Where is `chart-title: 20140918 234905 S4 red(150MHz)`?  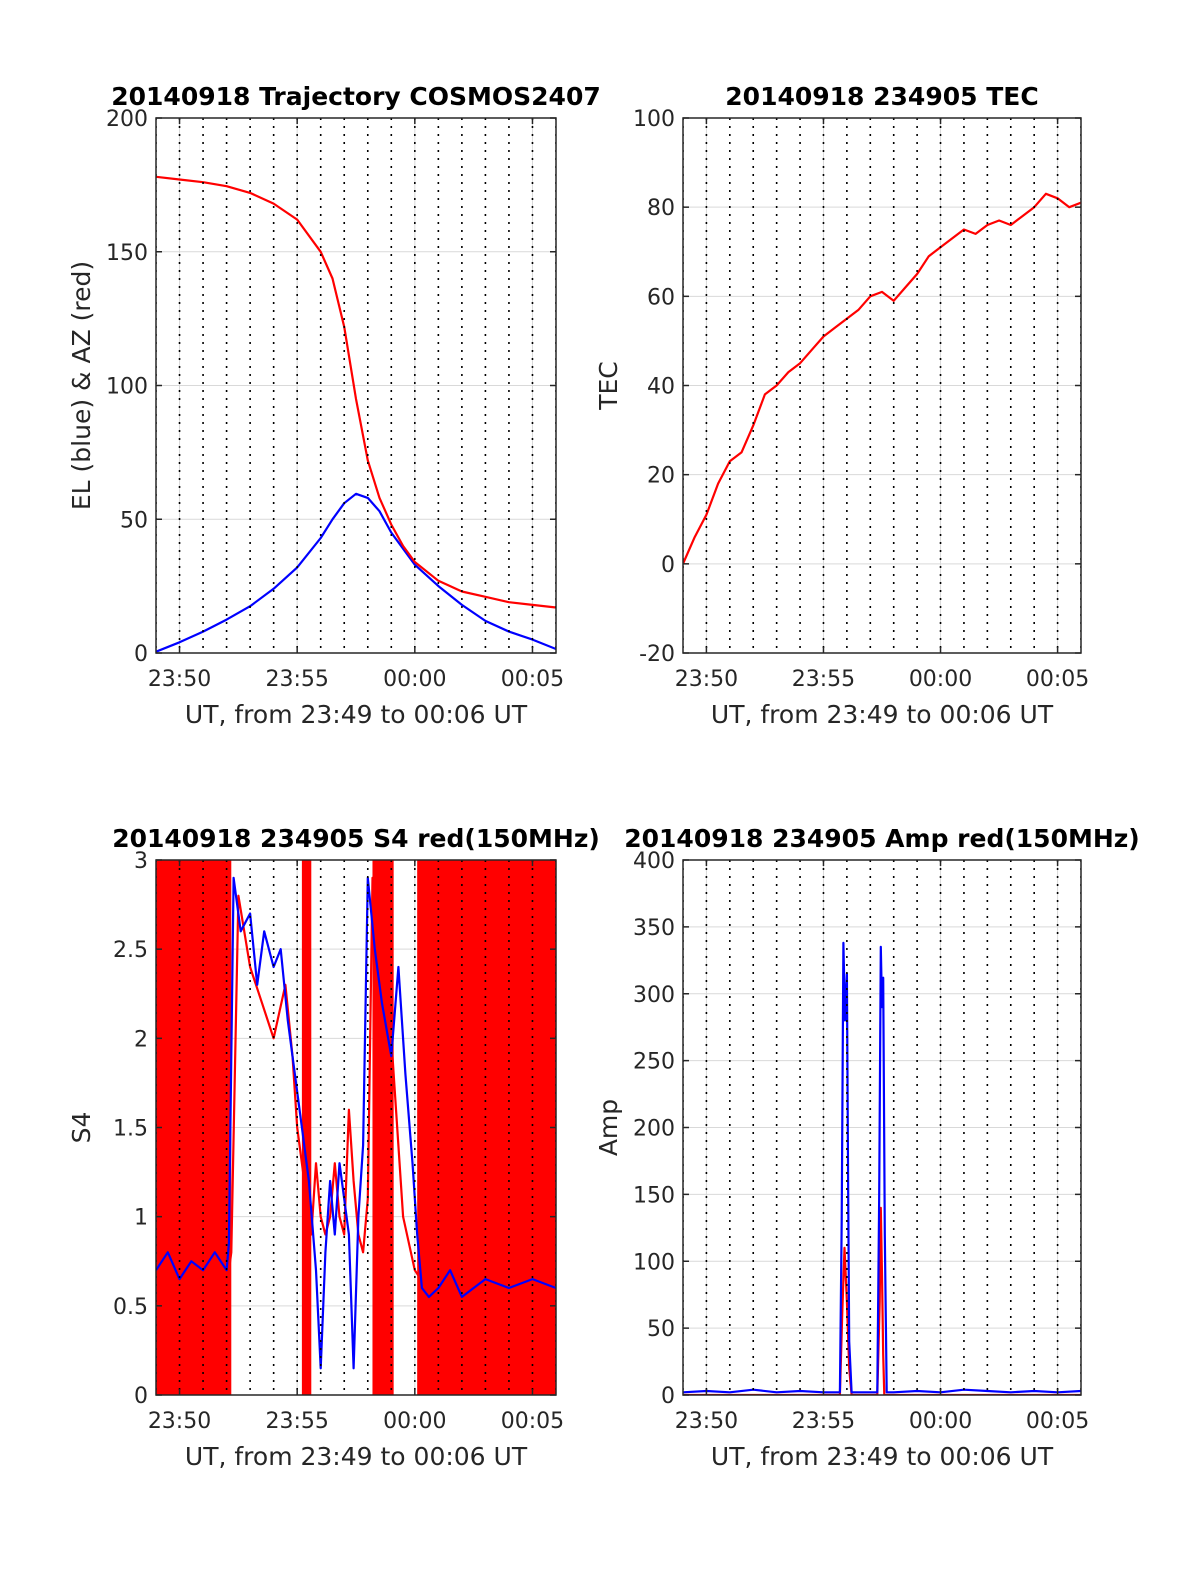 chart-title: 20140918 234905 S4 red(150MHz) is located at coordinates (356, 838).